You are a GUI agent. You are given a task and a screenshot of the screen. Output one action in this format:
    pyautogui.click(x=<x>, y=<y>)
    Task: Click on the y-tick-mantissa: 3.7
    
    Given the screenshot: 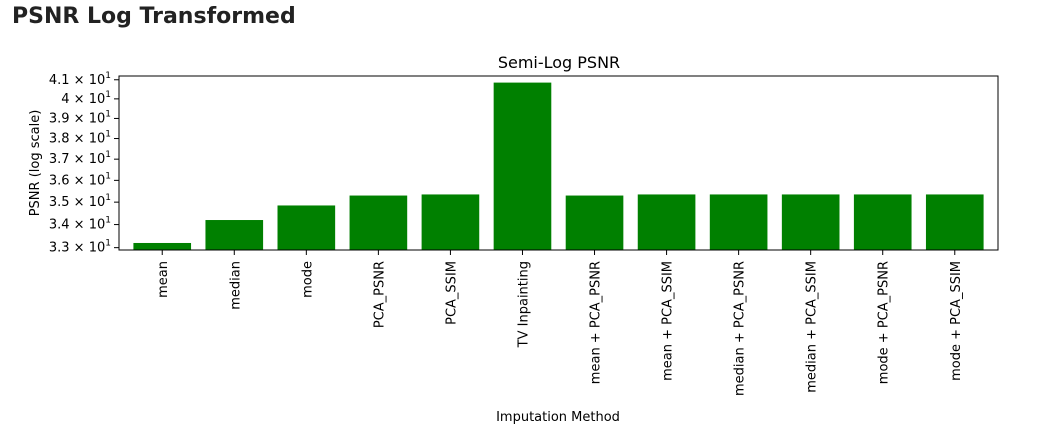 What is the action you would take?
    pyautogui.click(x=59, y=159)
    